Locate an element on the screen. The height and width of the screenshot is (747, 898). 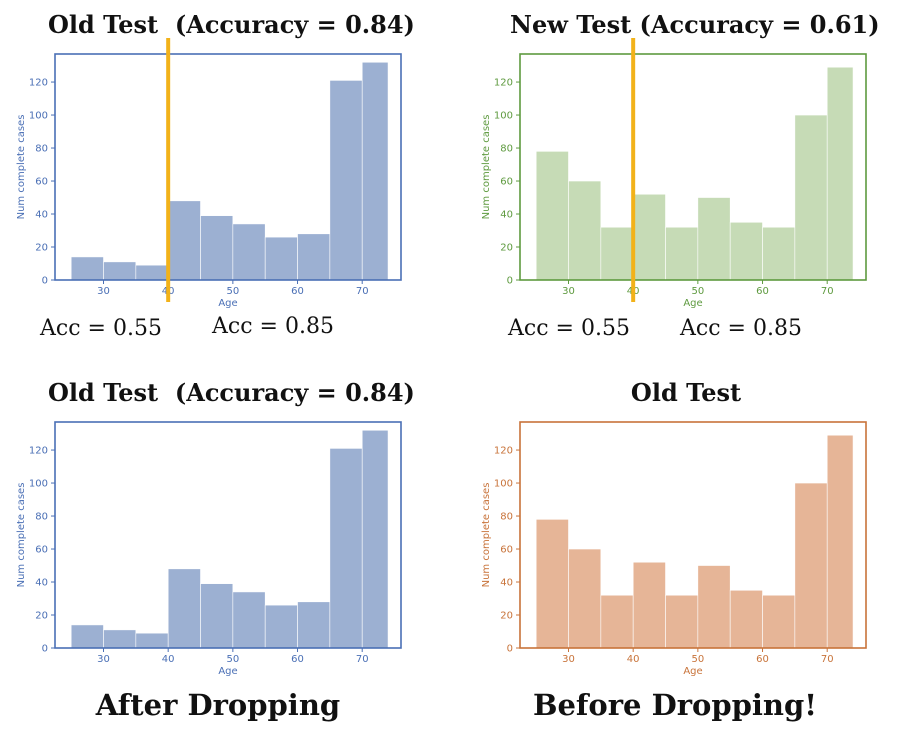
x-tick-label: 40 is located at coordinates (168, 659).